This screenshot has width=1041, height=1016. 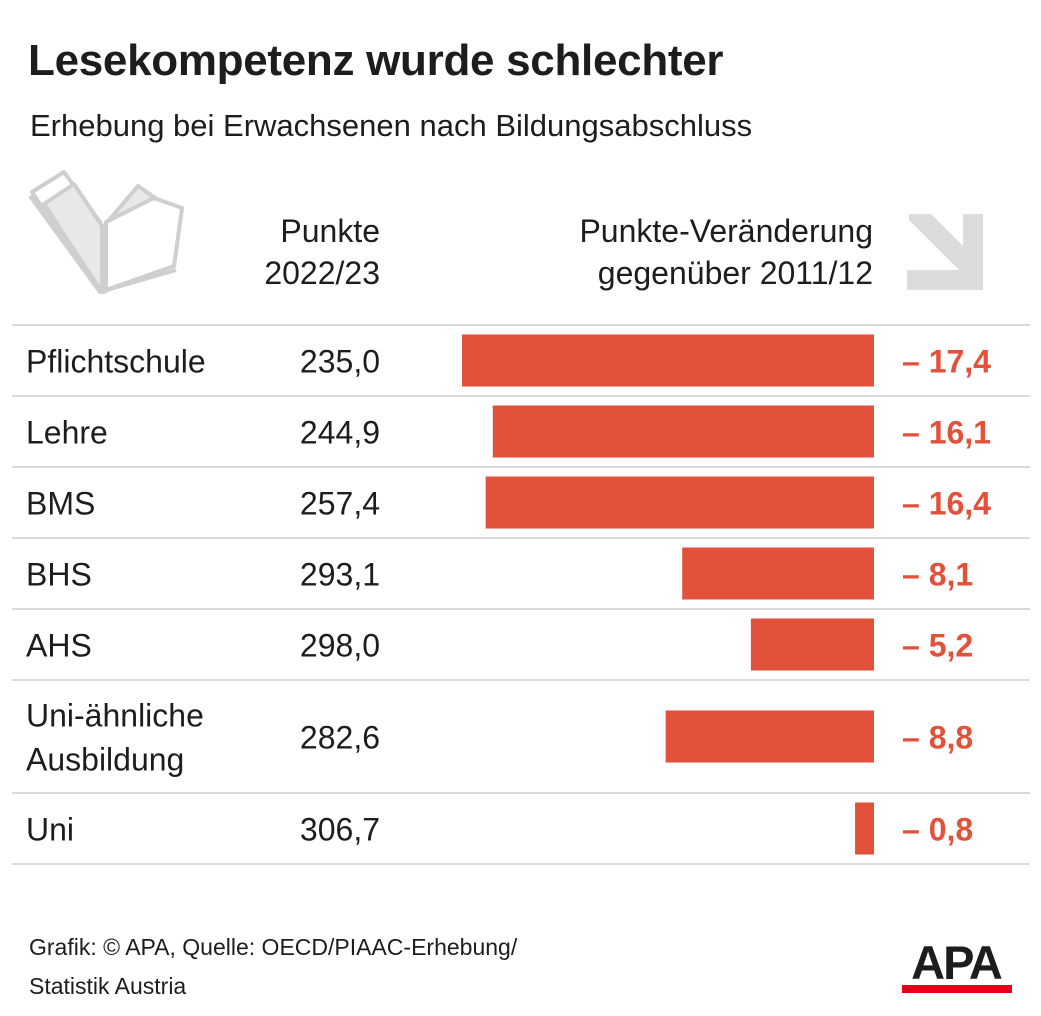 I want to click on category-label: Uni, so click(x=50, y=830).